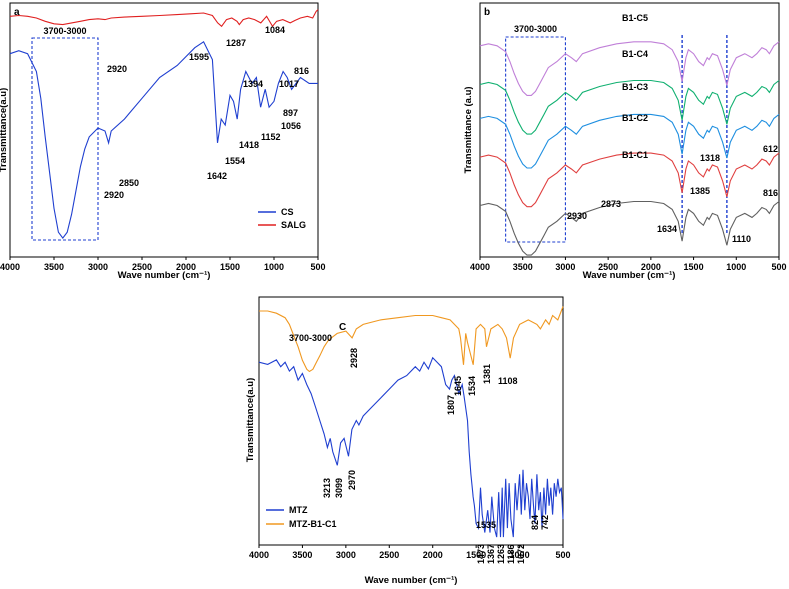 This screenshot has width=789, height=589. I want to click on annotation: 3099, so click(339, 488).